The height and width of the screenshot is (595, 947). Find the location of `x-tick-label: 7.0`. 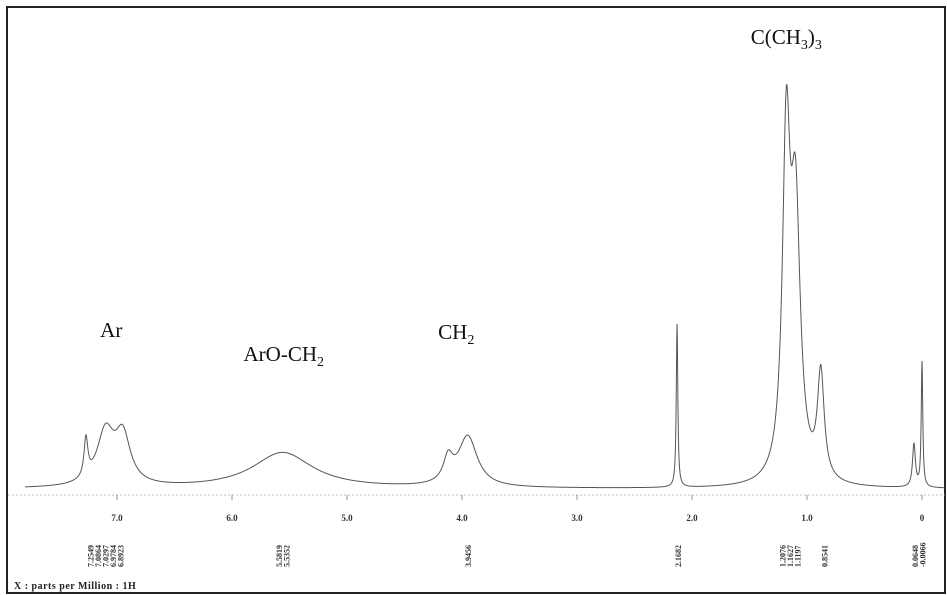

x-tick-label: 7.0 is located at coordinates (117, 518).